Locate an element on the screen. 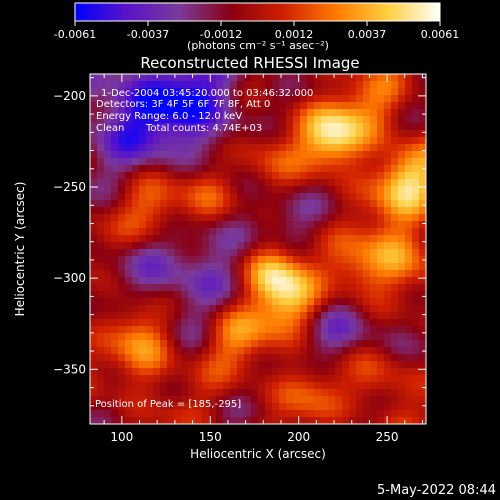  annotation-time-range: 1-Dec-2004 03:45:20.000 to 03:46:32.000 is located at coordinates (207, 93).